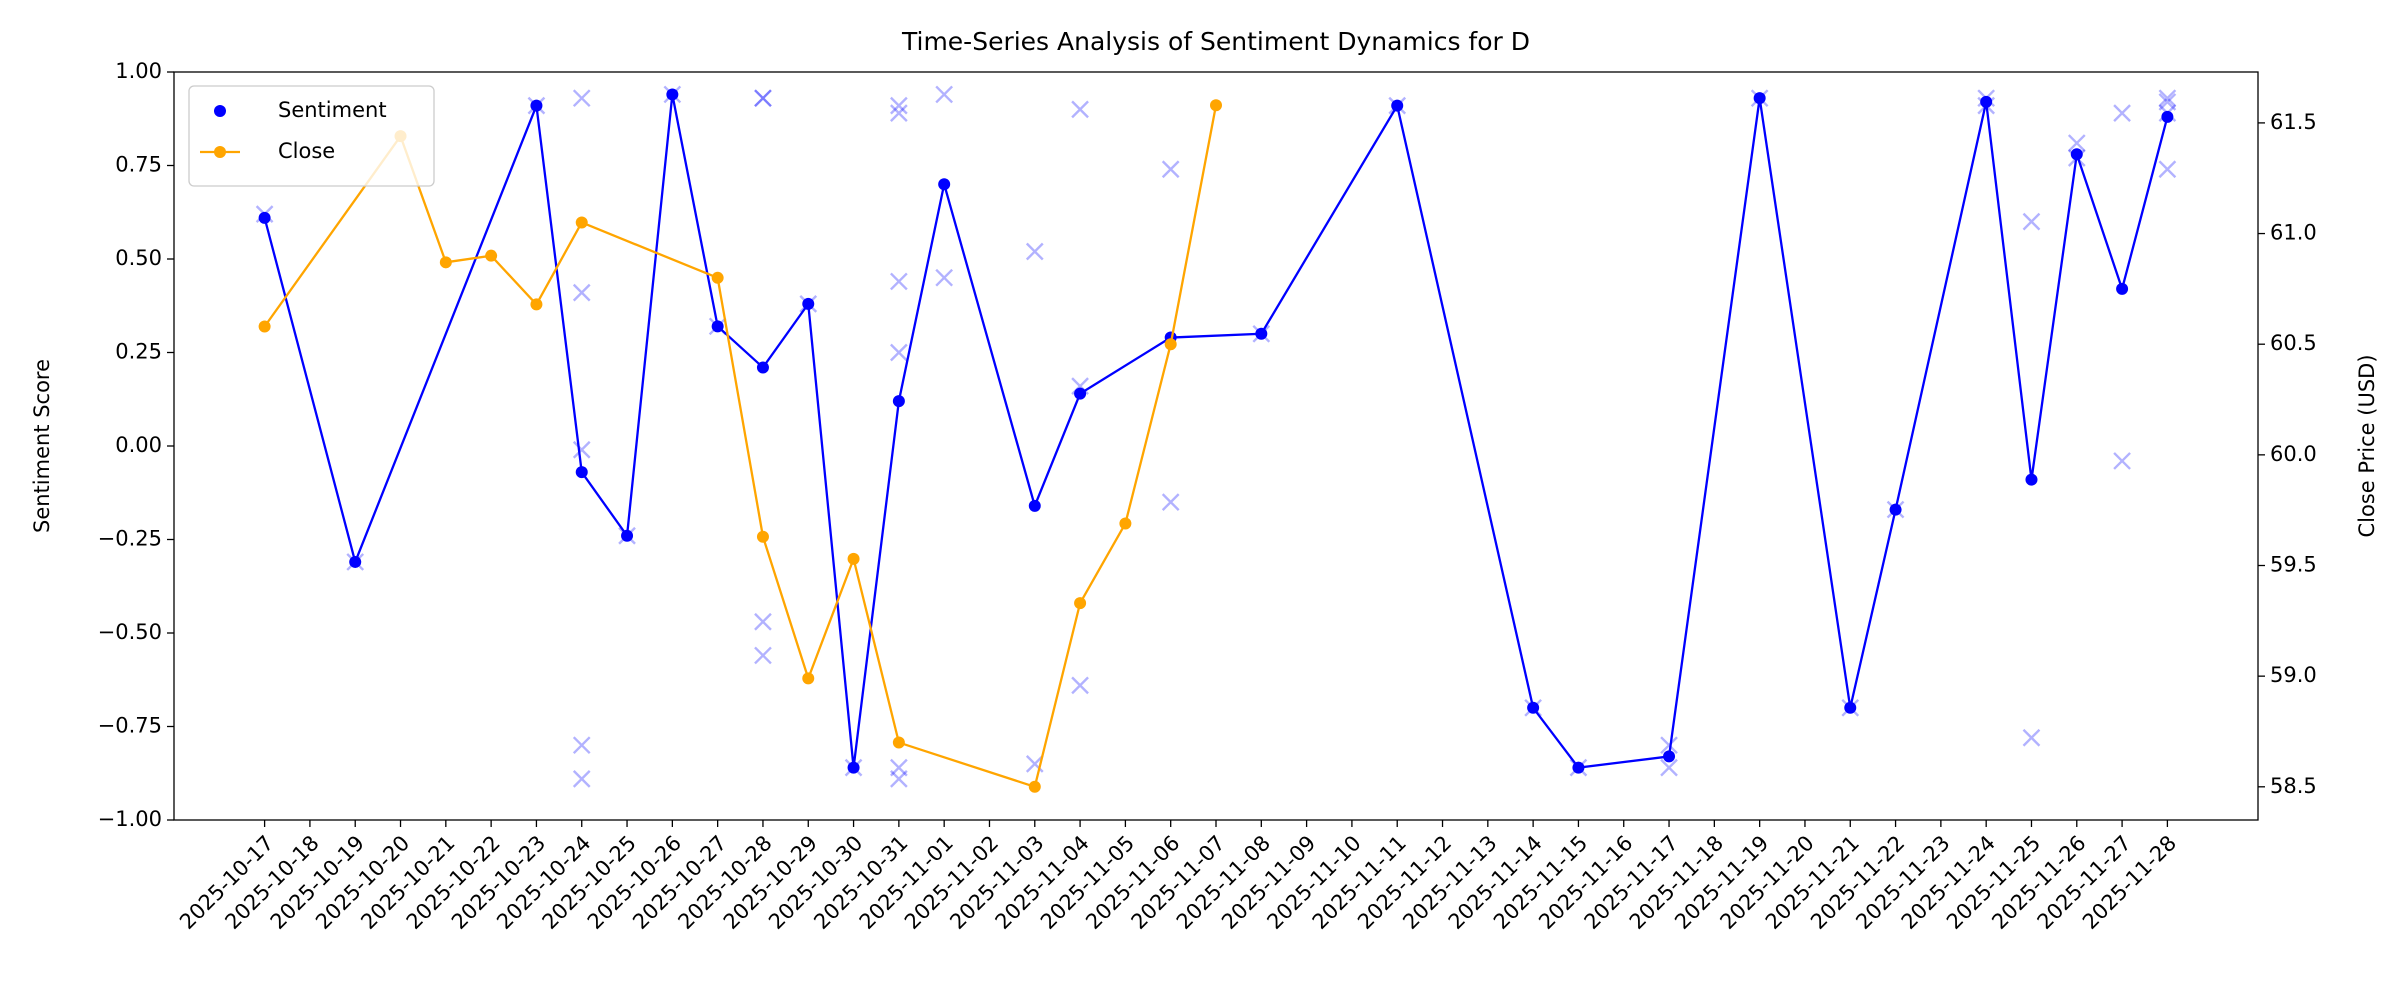  What do you see at coordinates (138, 445) in the screenshot?
I see `y-tick-label: 0.00` at bounding box center [138, 445].